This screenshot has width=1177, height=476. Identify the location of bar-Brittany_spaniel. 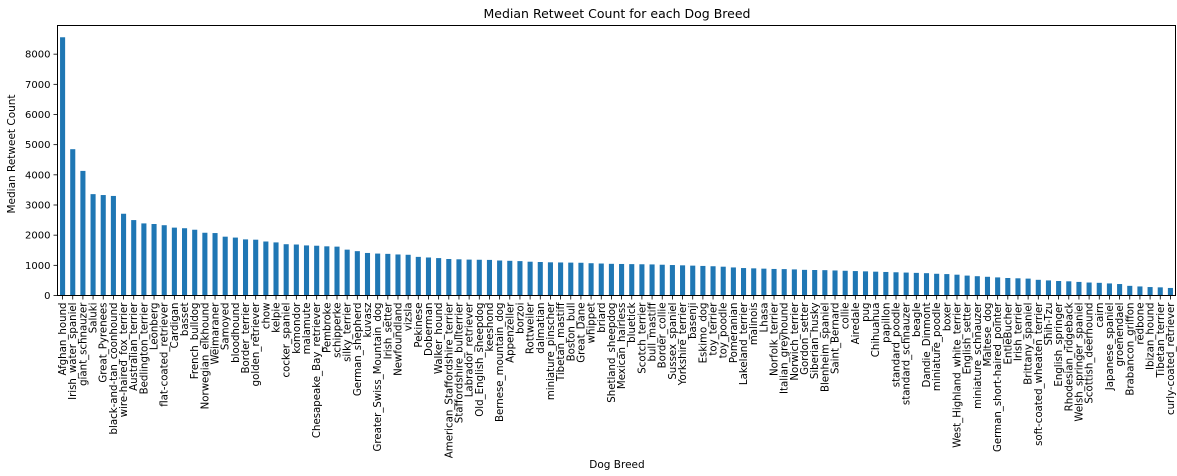
(1028, 287).